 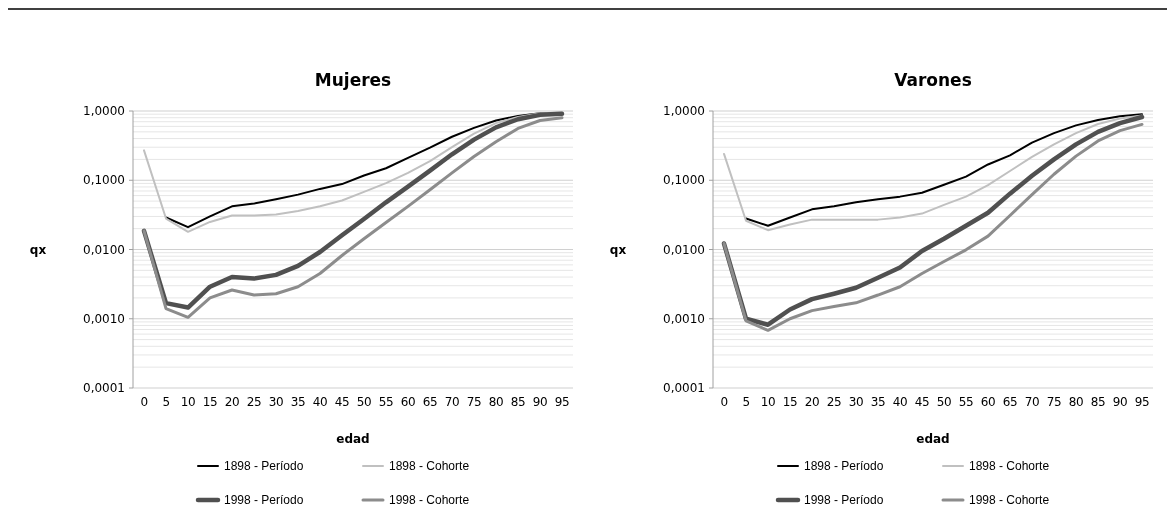 What do you see at coordinates (353, 80) in the screenshot?
I see `chart-title: Mujeres` at bounding box center [353, 80].